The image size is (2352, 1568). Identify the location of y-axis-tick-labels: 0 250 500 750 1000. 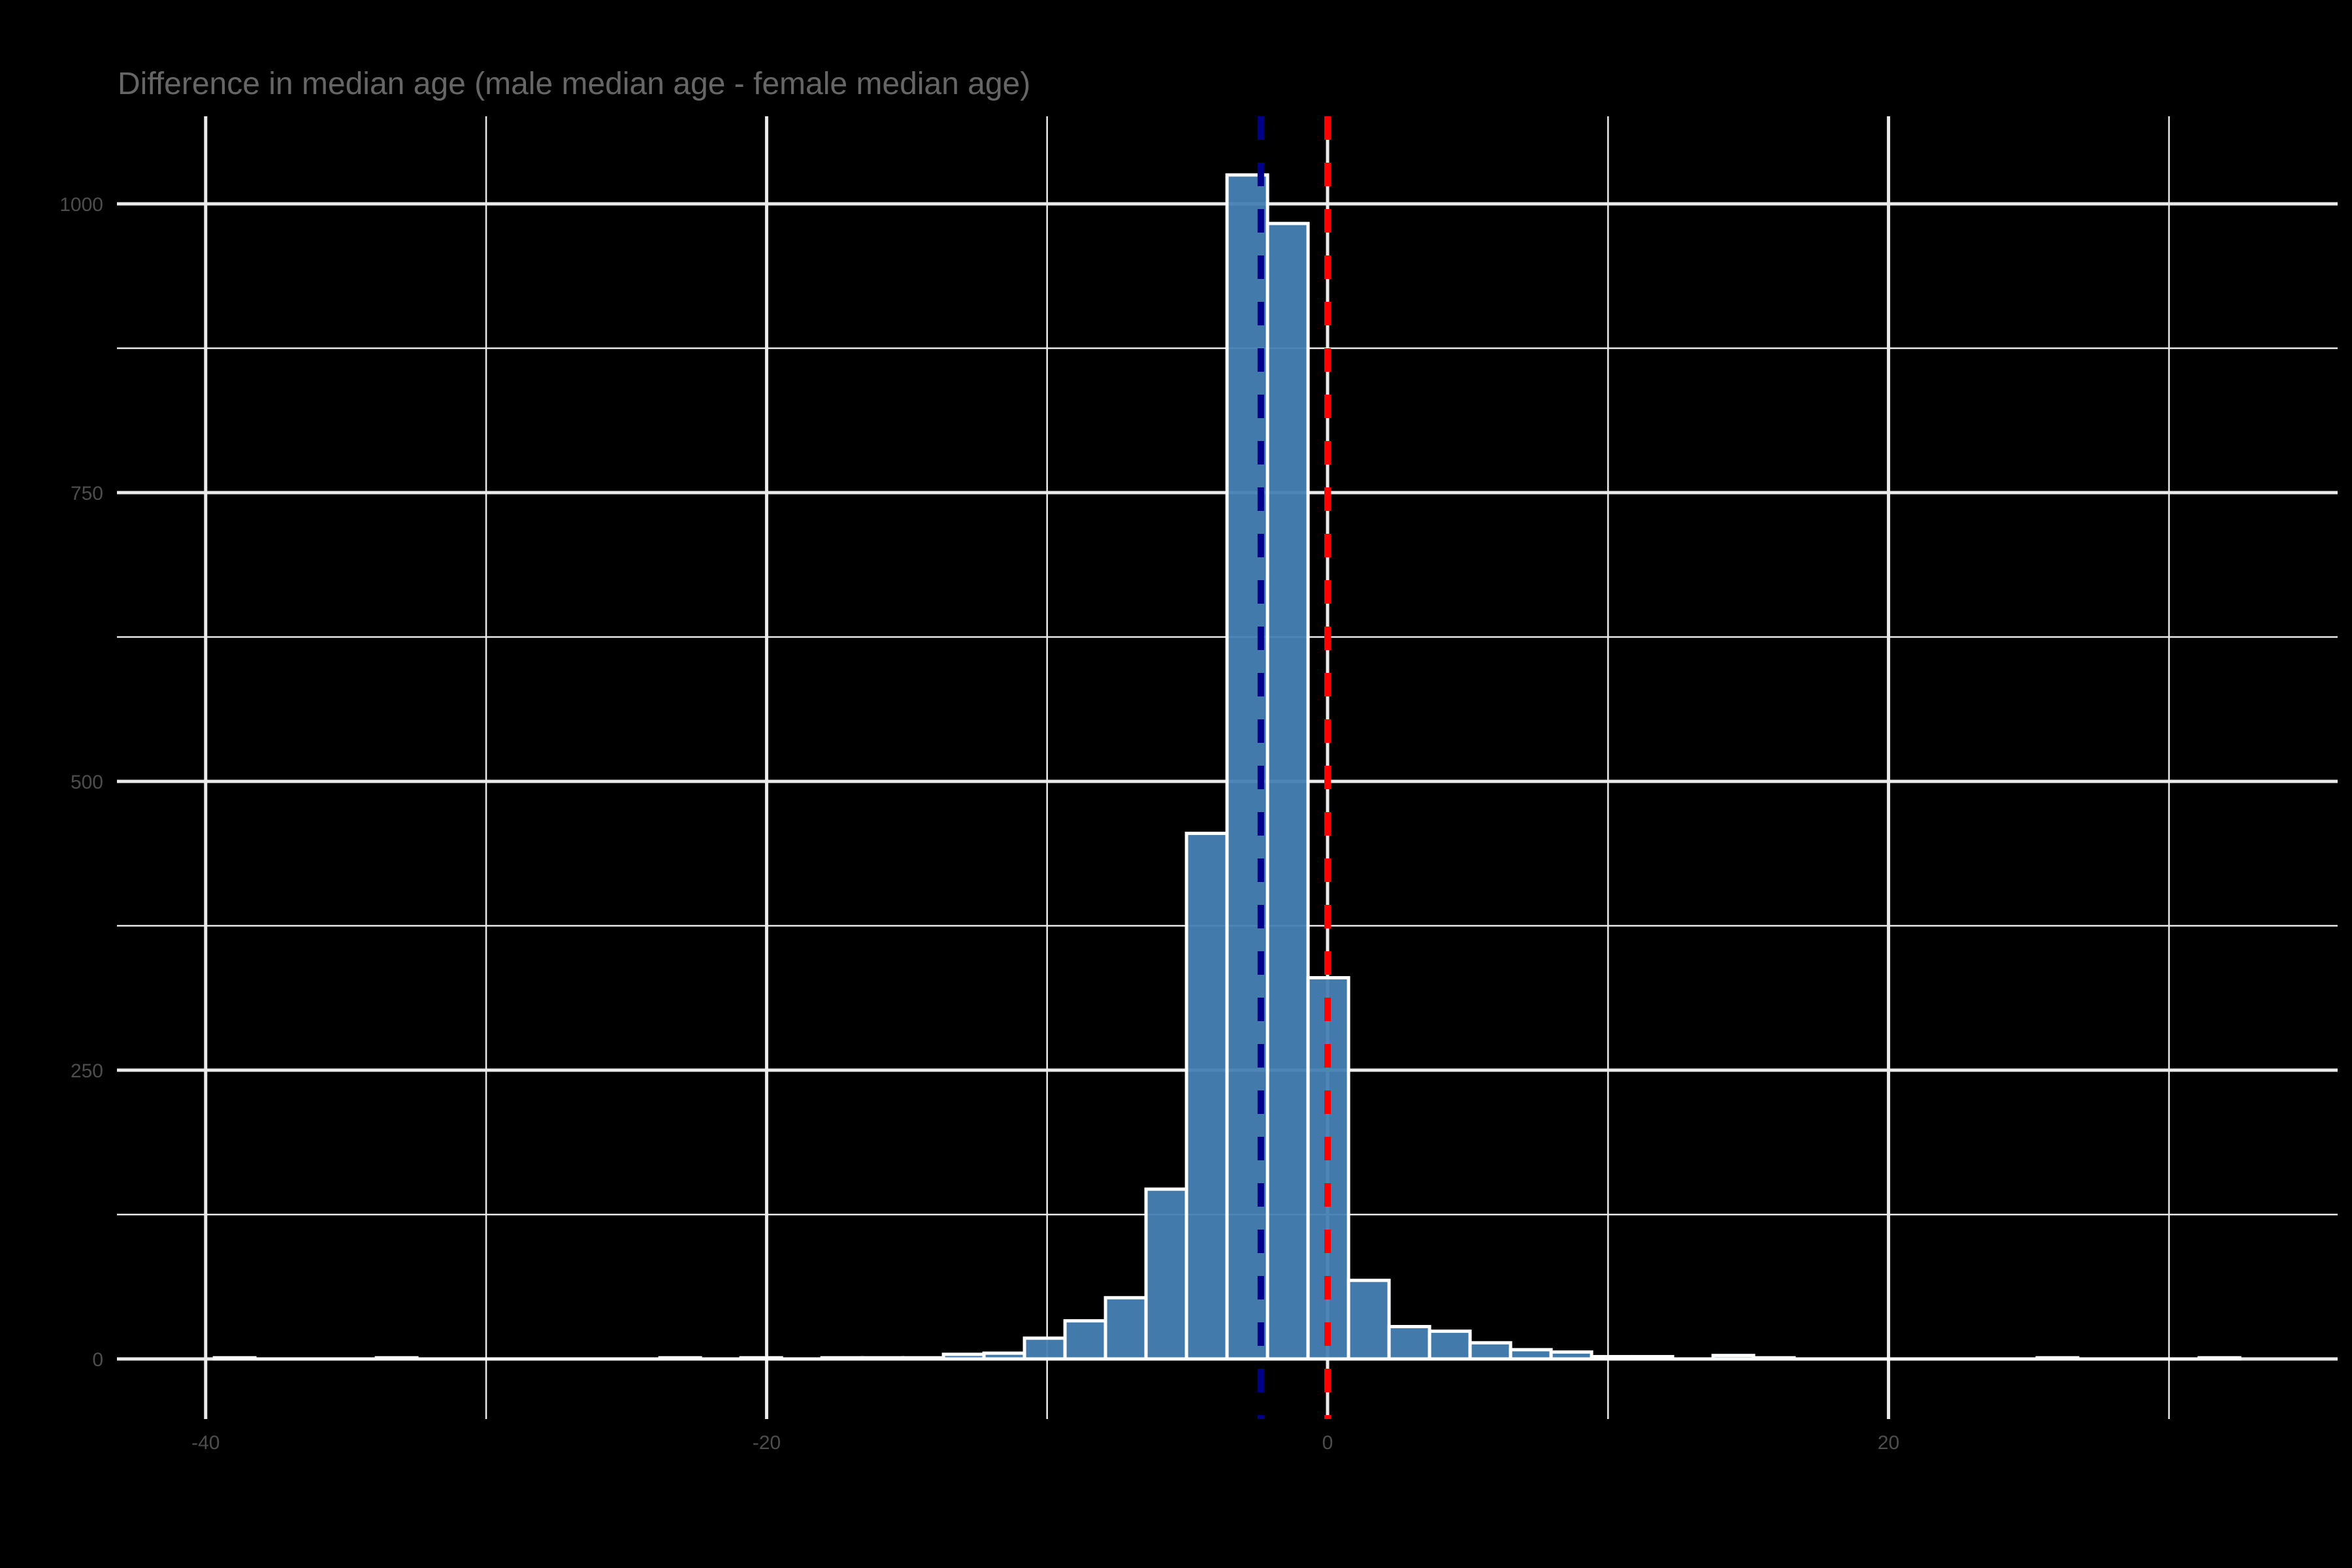
(81, 782).